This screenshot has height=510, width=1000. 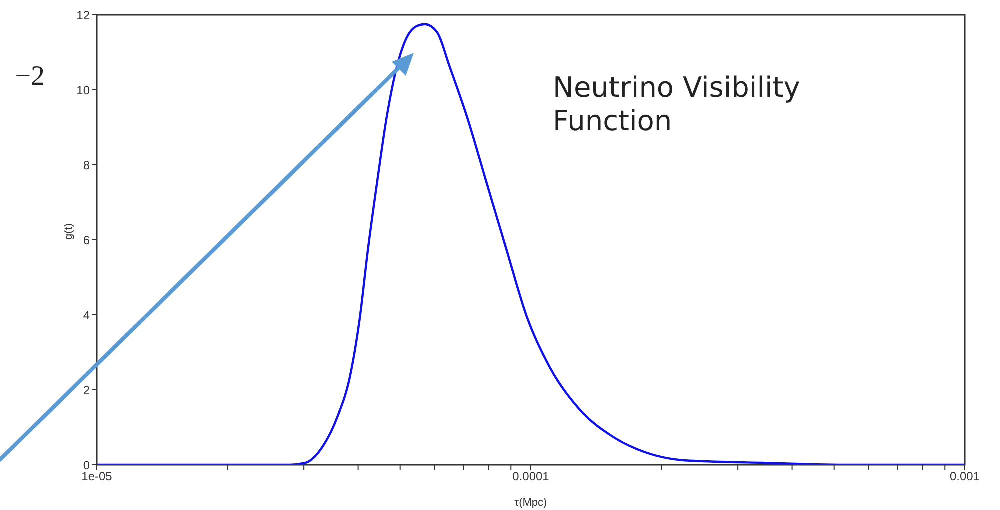 I want to click on x-axis-title: τ(Mpc), so click(x=531, y=503).